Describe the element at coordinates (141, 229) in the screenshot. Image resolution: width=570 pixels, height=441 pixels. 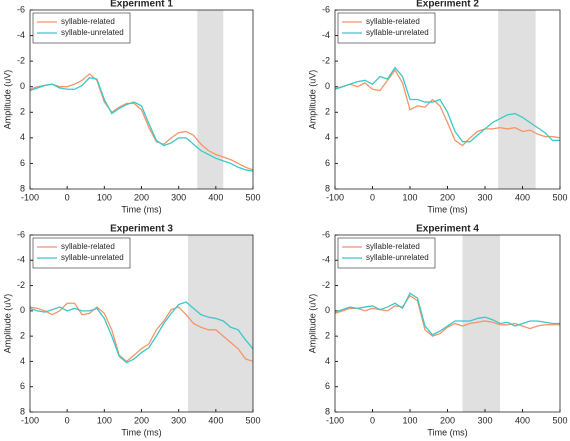
I see `panel-title: Experiment 3` at that location.